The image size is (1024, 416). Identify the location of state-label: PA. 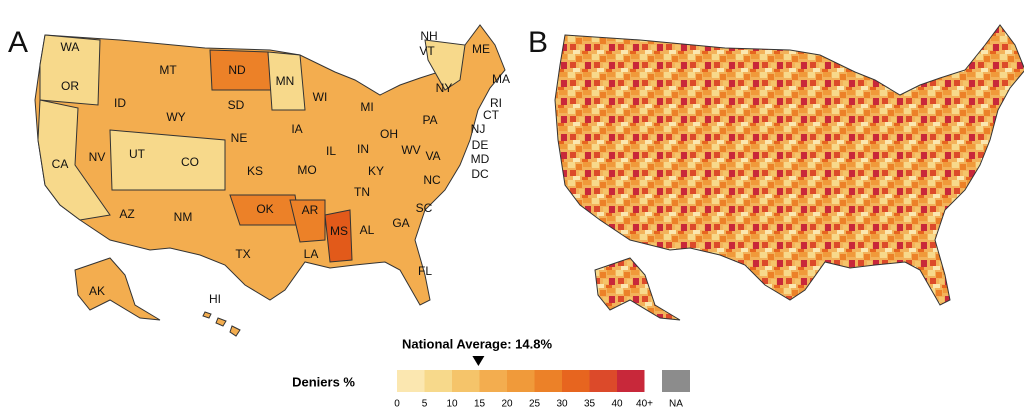
(429, 120).